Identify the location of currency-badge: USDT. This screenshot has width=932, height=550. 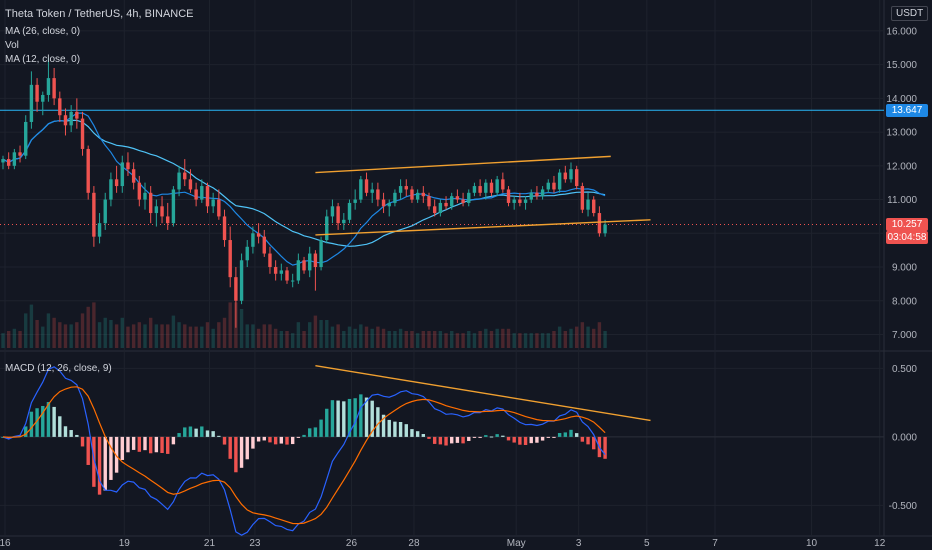
(910, 13).